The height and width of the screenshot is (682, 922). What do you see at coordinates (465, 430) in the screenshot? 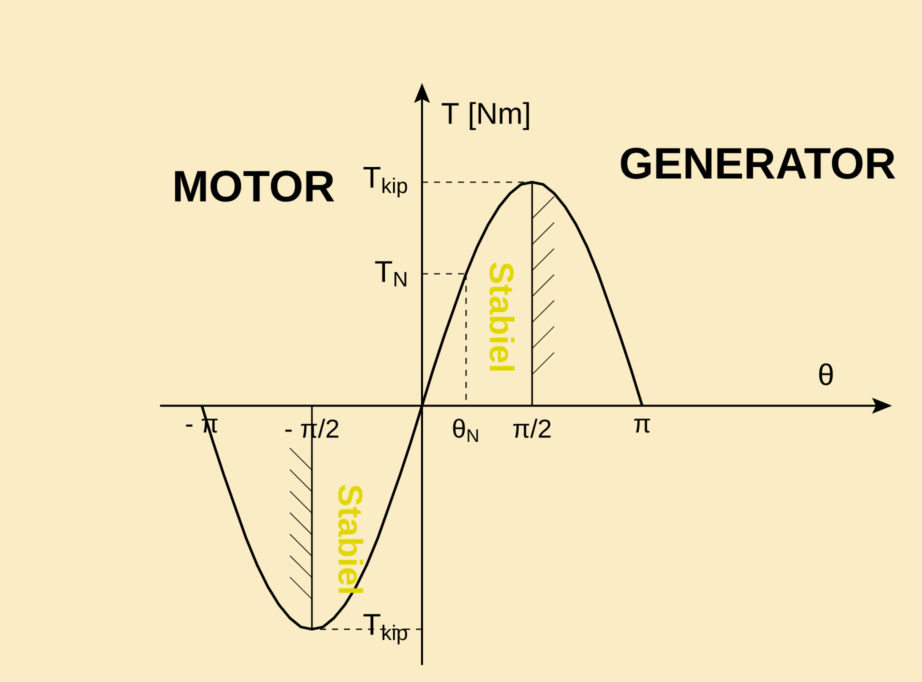
I see `x-tick-label: θ$_{N}$` at bounding box center [465, 430].